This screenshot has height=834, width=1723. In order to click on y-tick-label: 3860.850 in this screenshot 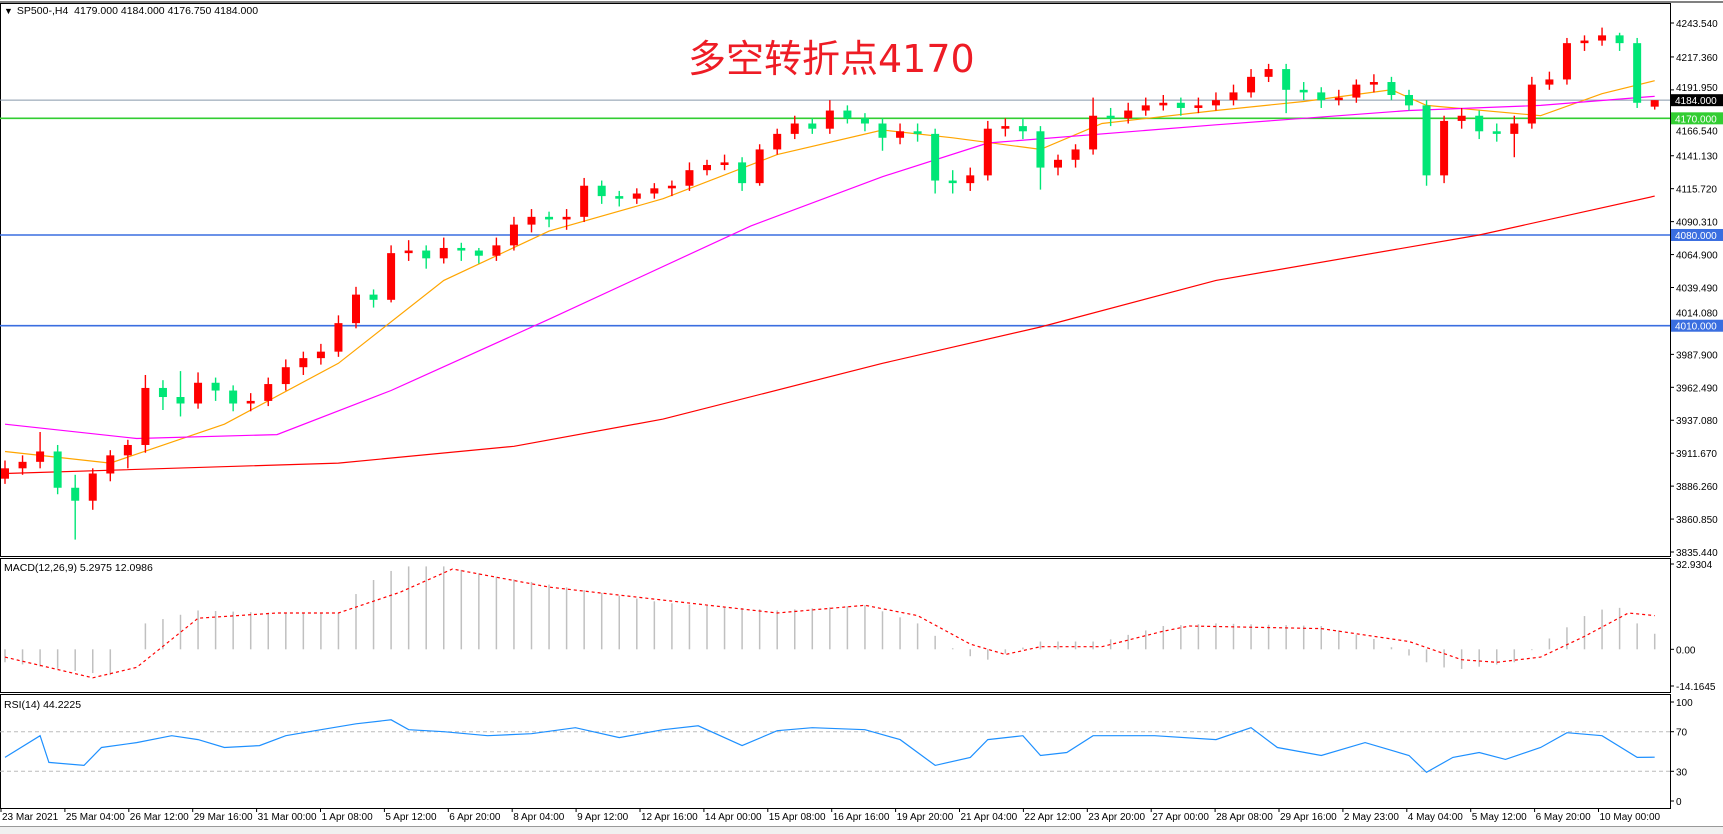, I will do `click(1697, 520)`.